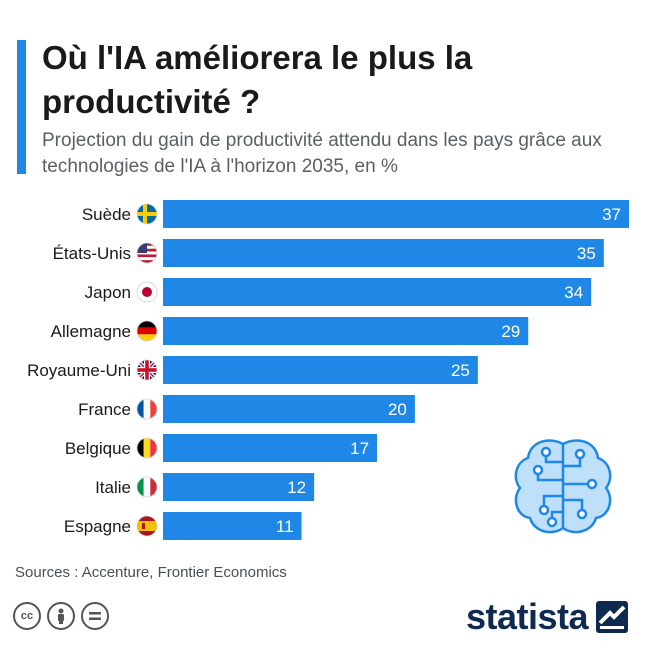  Describe the element at coordinates (108, 292) in the screenshot. I see `category-label: Japon` at that location.